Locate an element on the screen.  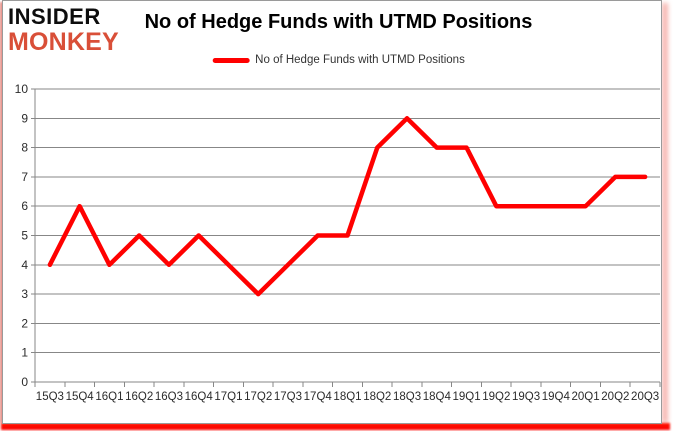
logo-monkey-text: MONKEY is located at coordinates (63, 42).